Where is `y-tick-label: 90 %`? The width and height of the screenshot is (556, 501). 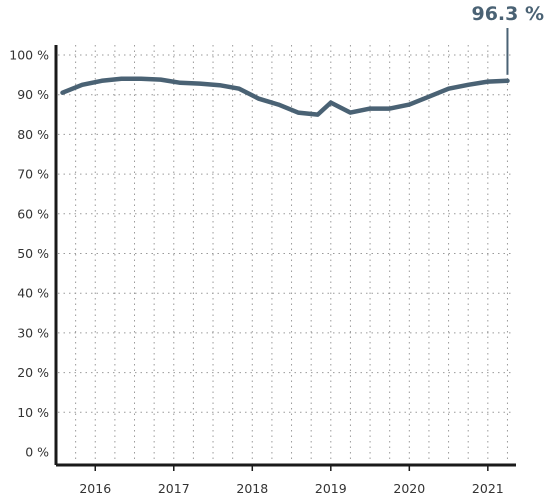
y-tick-label: 90 % is located at coordinates (33, 94).